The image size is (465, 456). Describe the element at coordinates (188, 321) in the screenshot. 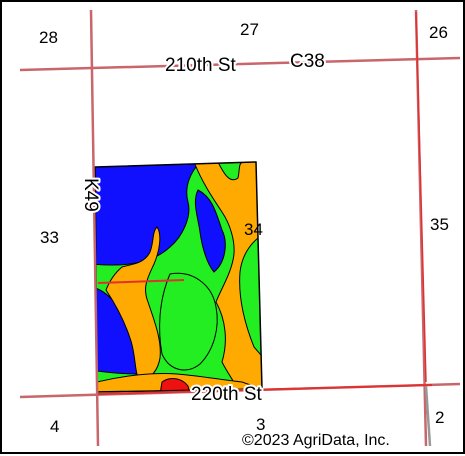

I see `soil-unit-green-lowerloop` at that location.